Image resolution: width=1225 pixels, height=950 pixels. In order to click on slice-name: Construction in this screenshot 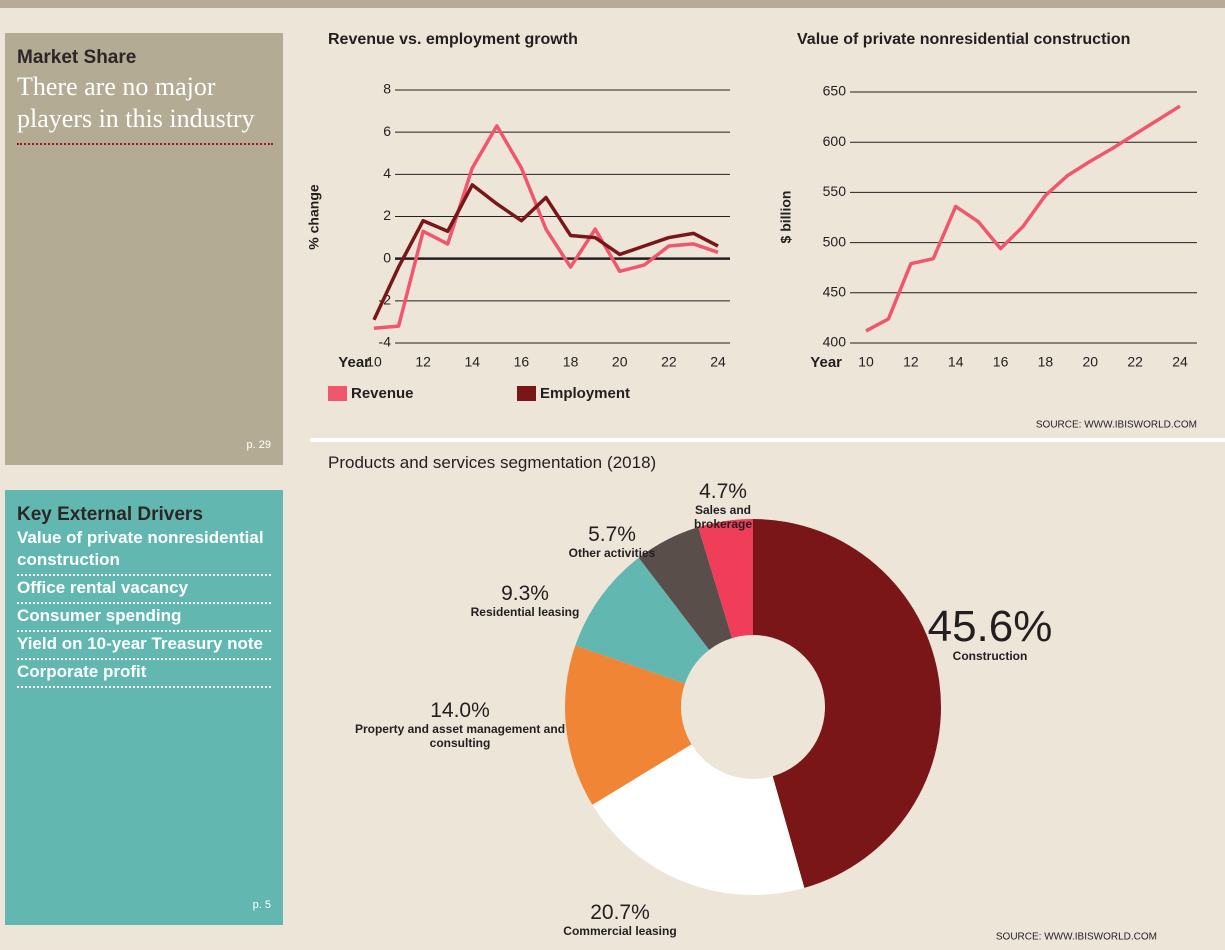, I will do `click(990, 656)`.